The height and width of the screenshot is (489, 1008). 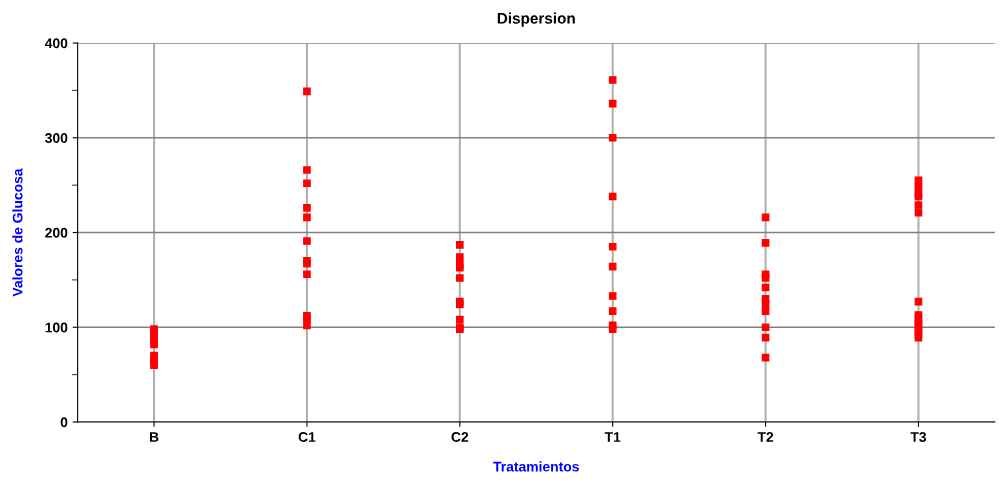 I want to click on x-axis-title: Tratamientos, so click(x=536, y=466).